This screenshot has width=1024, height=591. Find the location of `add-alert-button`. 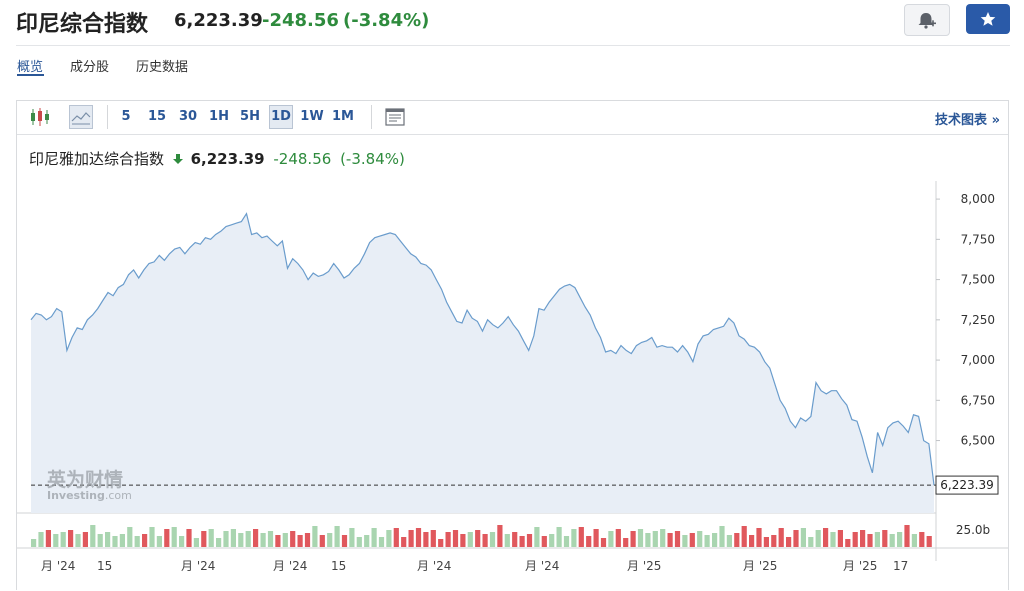

add-alert-button is located at coordinates (927, 20).